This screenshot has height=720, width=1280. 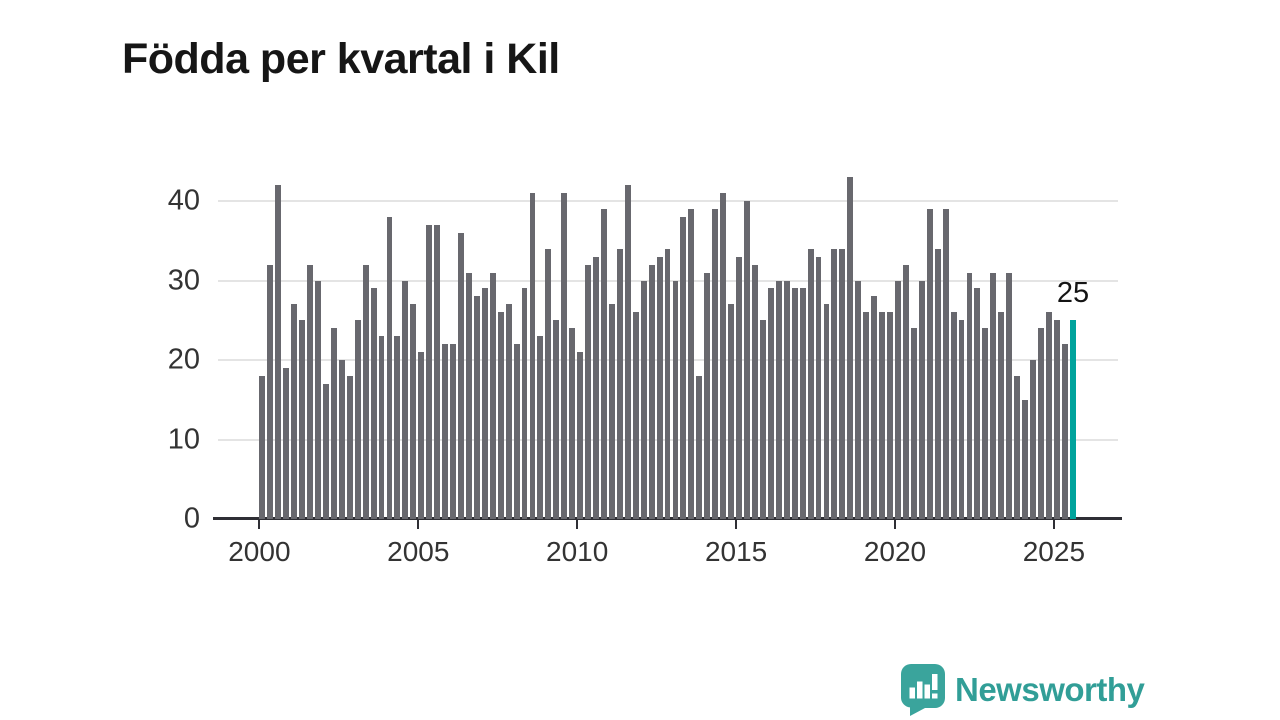 I want to click on bar-2004-Q1, so click(x=389, y=367).